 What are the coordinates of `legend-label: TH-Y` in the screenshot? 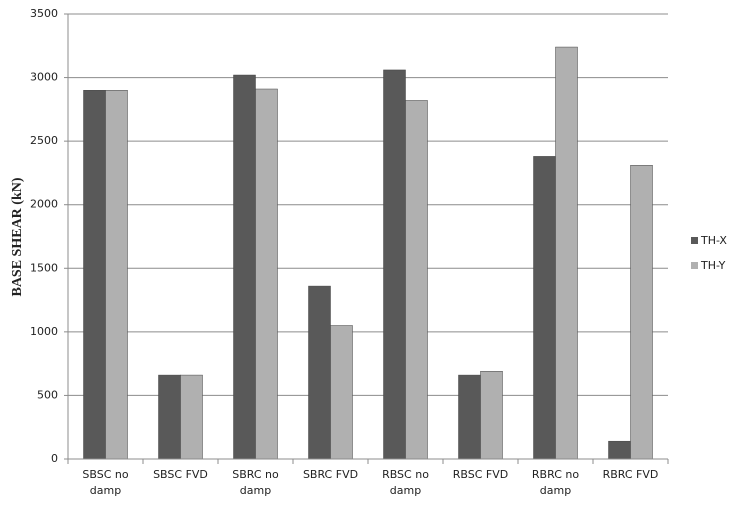 It's located at (713, 265).